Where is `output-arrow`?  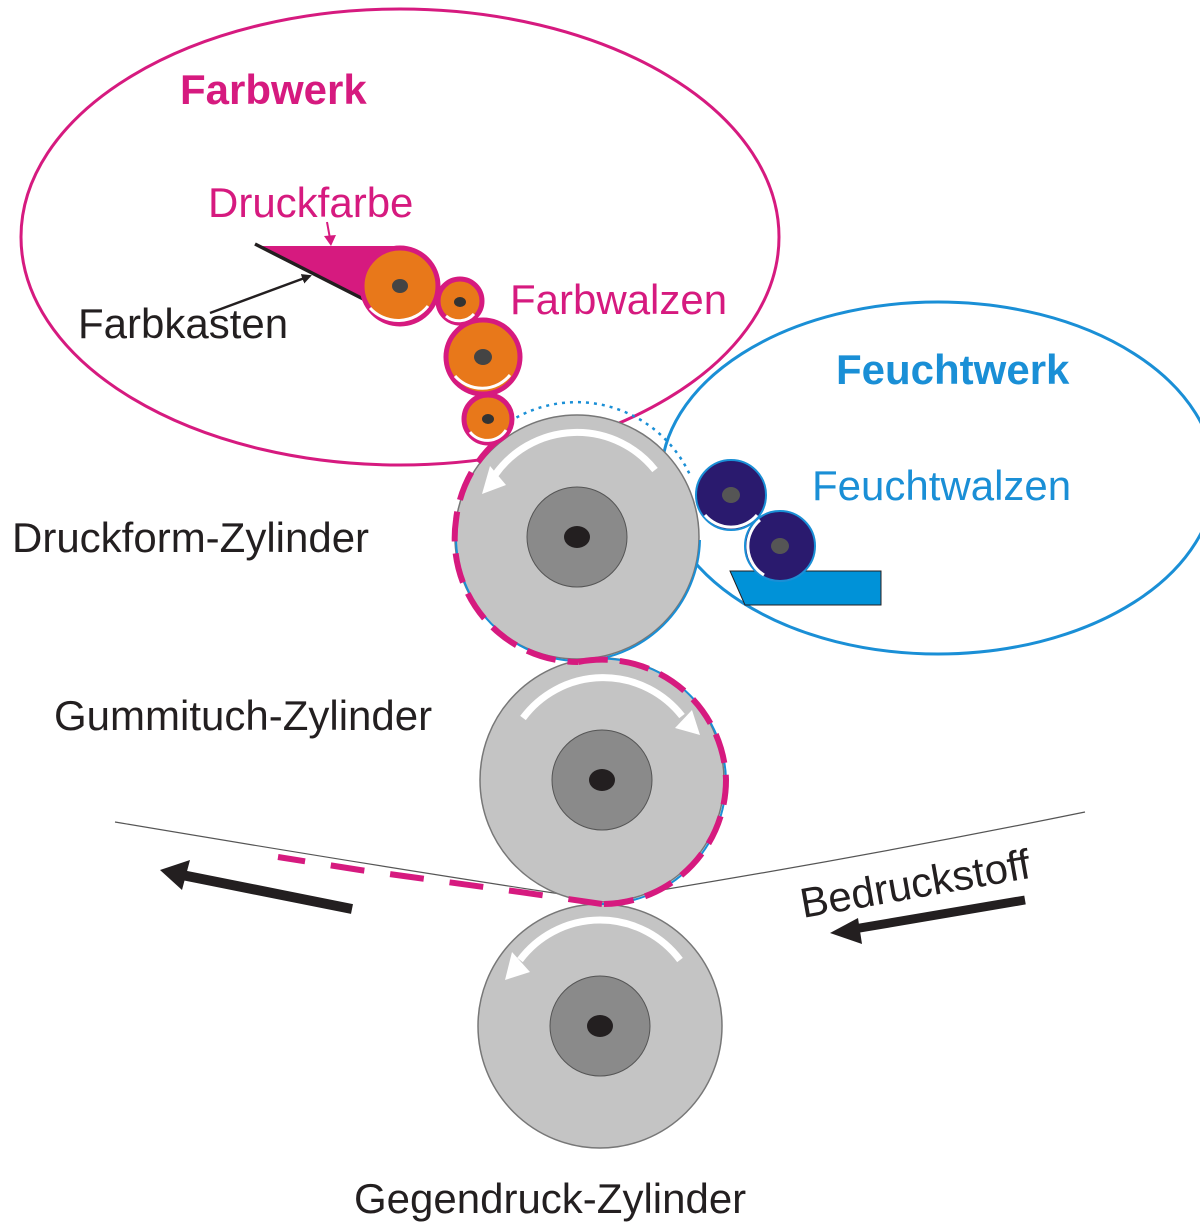 output-arrow is located at coordinates (262, 891).